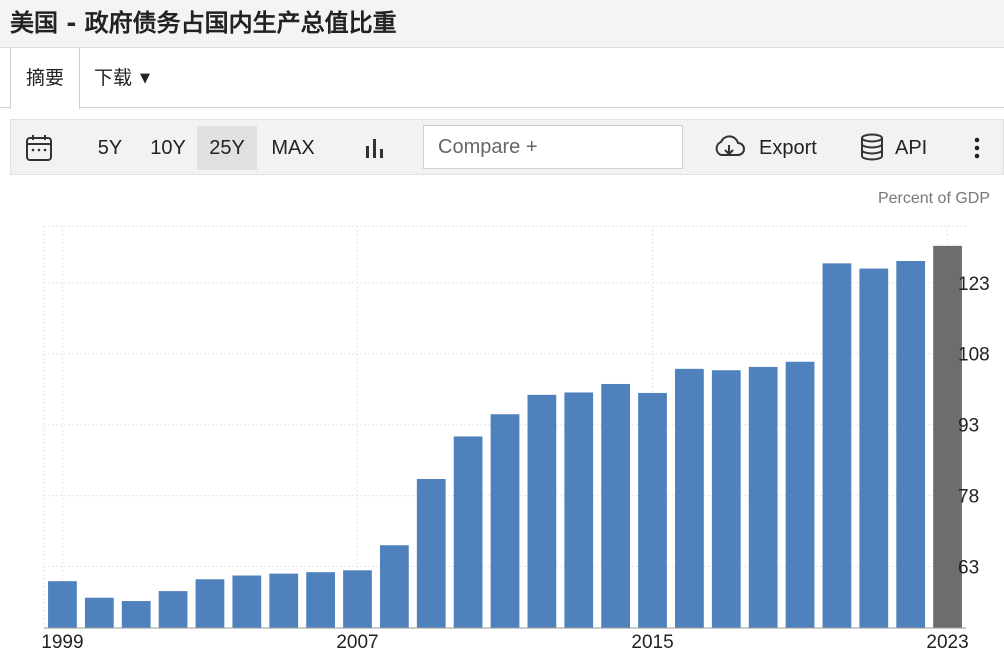 This screenshot has height=665, width=1004. I want to click on bar-2017, so click(726, 499).